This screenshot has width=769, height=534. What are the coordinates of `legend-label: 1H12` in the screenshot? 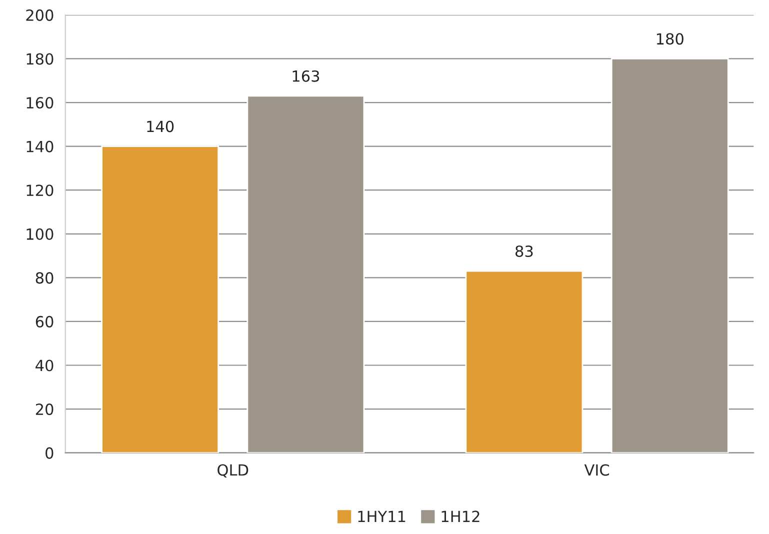 It's located at (461, 516).